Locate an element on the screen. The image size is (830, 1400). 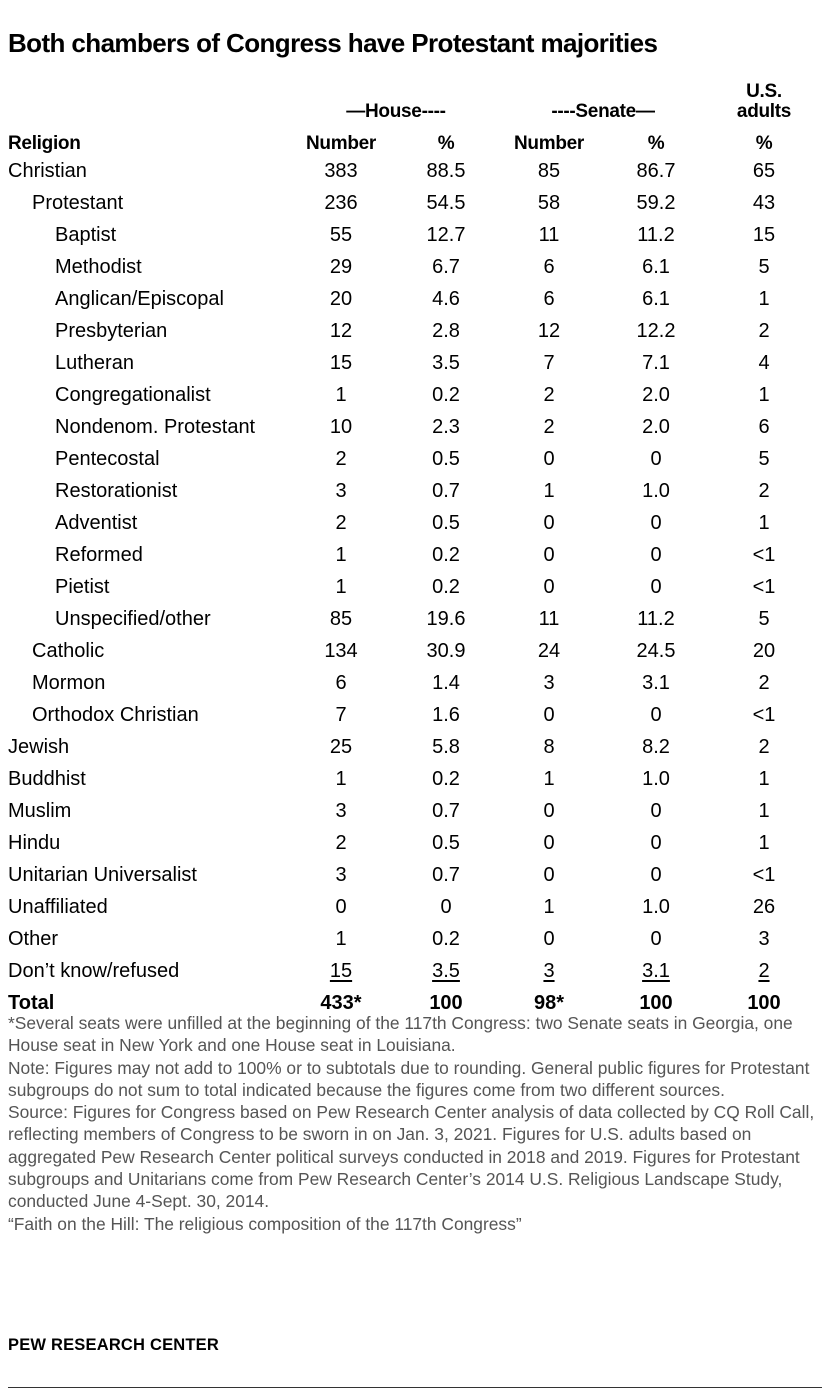
row-label: Catholic is located at coordinates (68, 651).